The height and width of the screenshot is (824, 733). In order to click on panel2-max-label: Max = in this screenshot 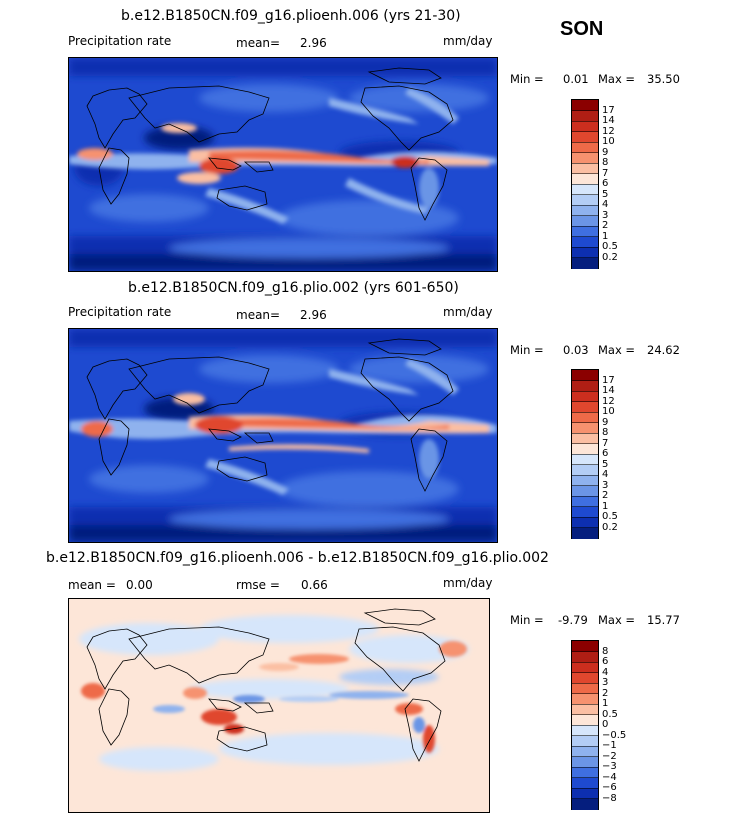, I will do `click(617, 350)`.